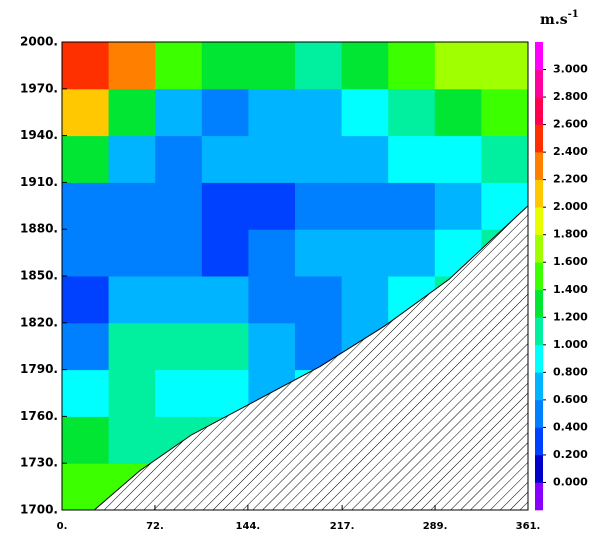  Describe the element at coordinates (570, 69) in the screenshot. I see `colorbar-tick-label: 3.000` at that location.